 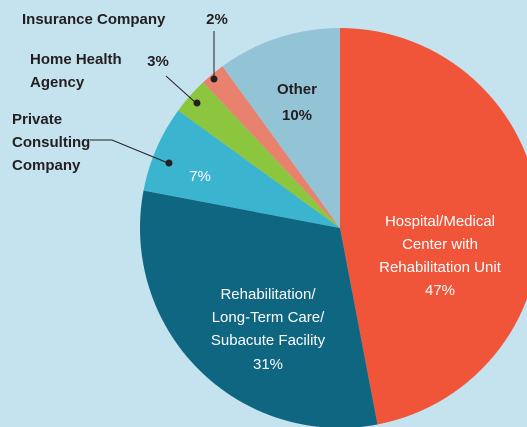 What do you see at coordinates (217, 19) in the screenshot?
I see `value-label: 2%` at bounding box center [217, 19].